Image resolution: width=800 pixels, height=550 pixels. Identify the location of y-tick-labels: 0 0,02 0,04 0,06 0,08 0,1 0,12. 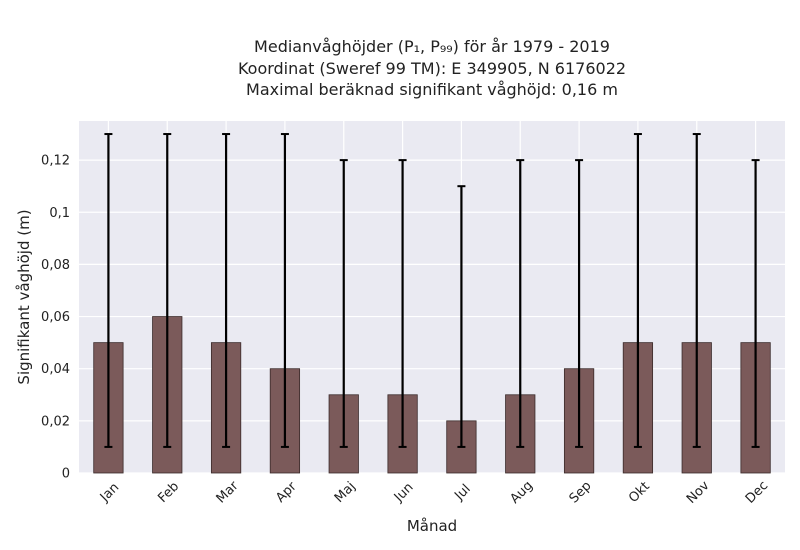
(55, 318).